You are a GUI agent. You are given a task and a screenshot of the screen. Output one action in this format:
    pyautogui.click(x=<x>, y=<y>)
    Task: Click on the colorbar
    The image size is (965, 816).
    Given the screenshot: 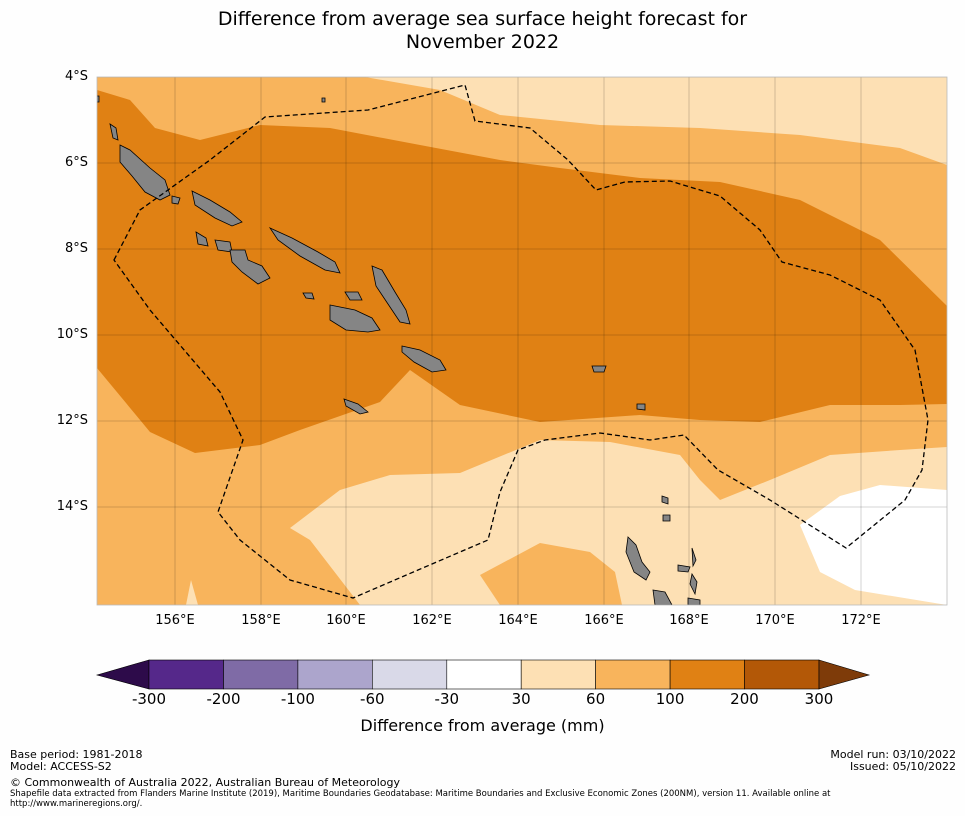 What is the action you would take?
    pyautogui.click(x=483, y=674)
    